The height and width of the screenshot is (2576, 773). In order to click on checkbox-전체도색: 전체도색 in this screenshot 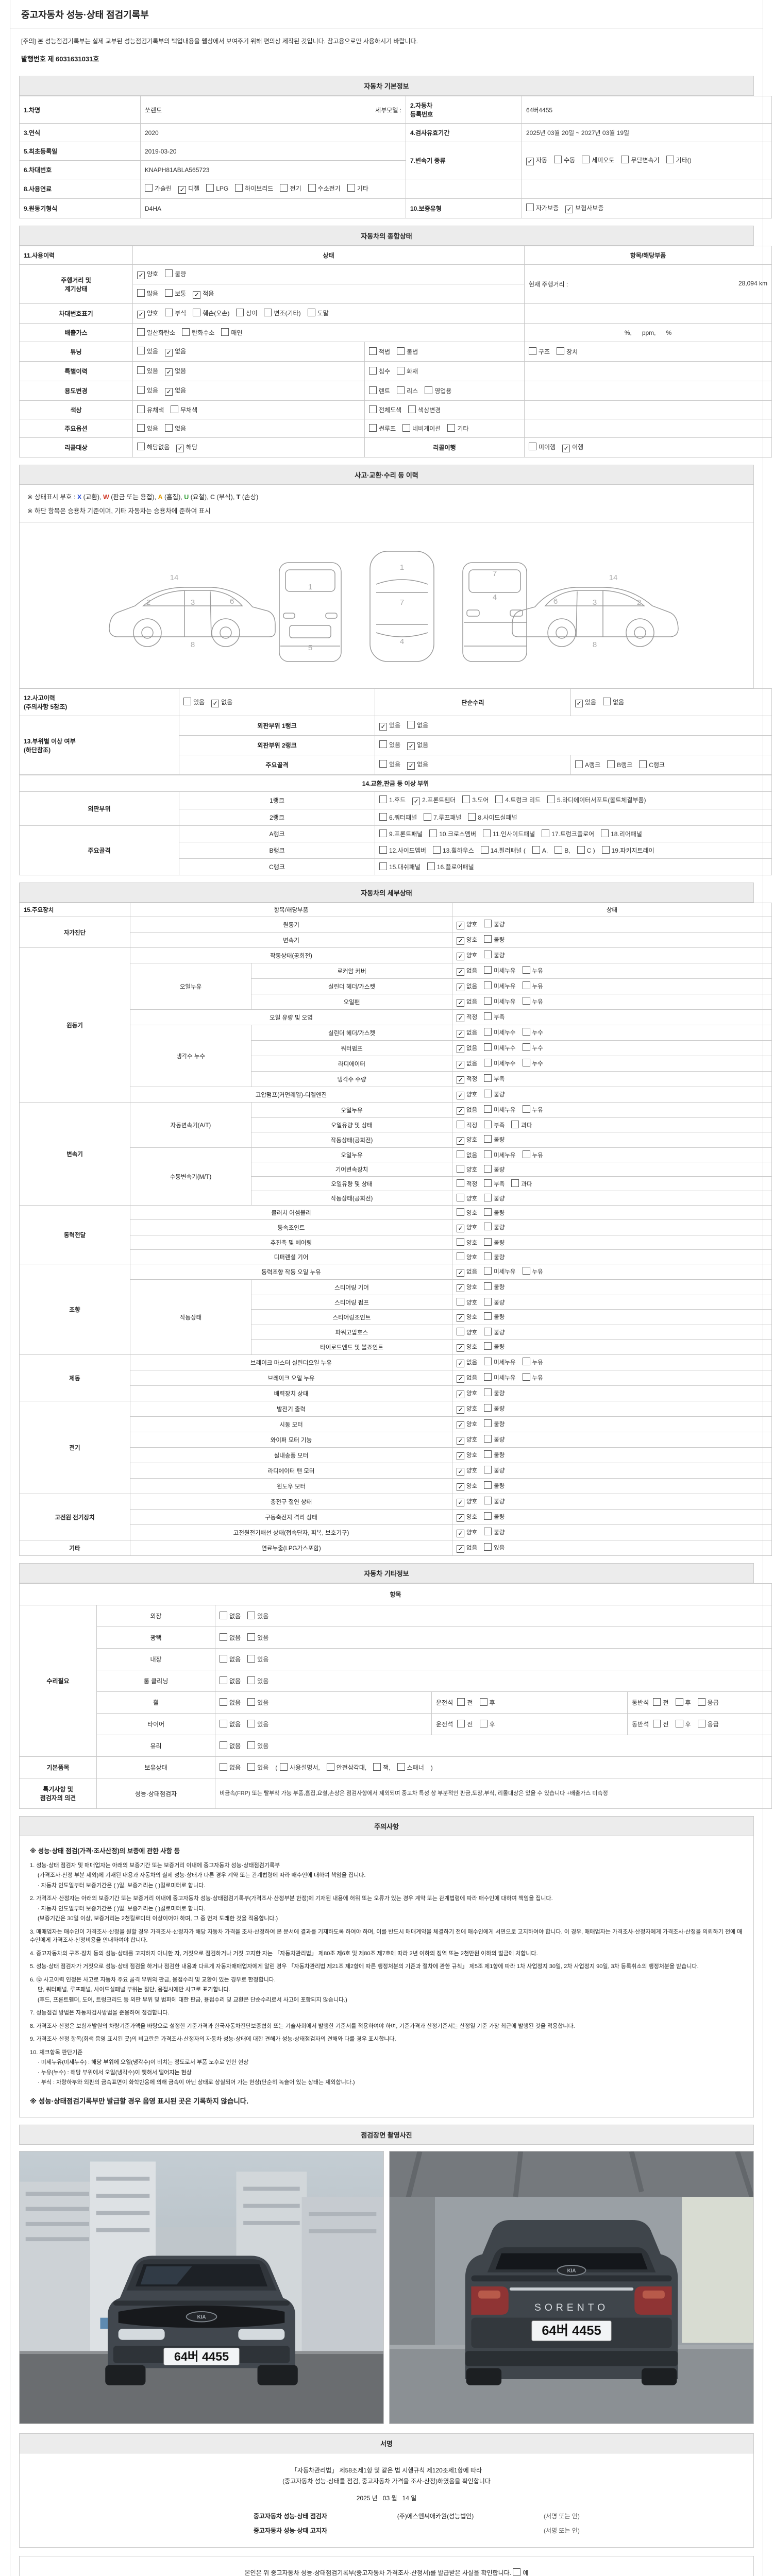, I will do `click(385, 409)`.